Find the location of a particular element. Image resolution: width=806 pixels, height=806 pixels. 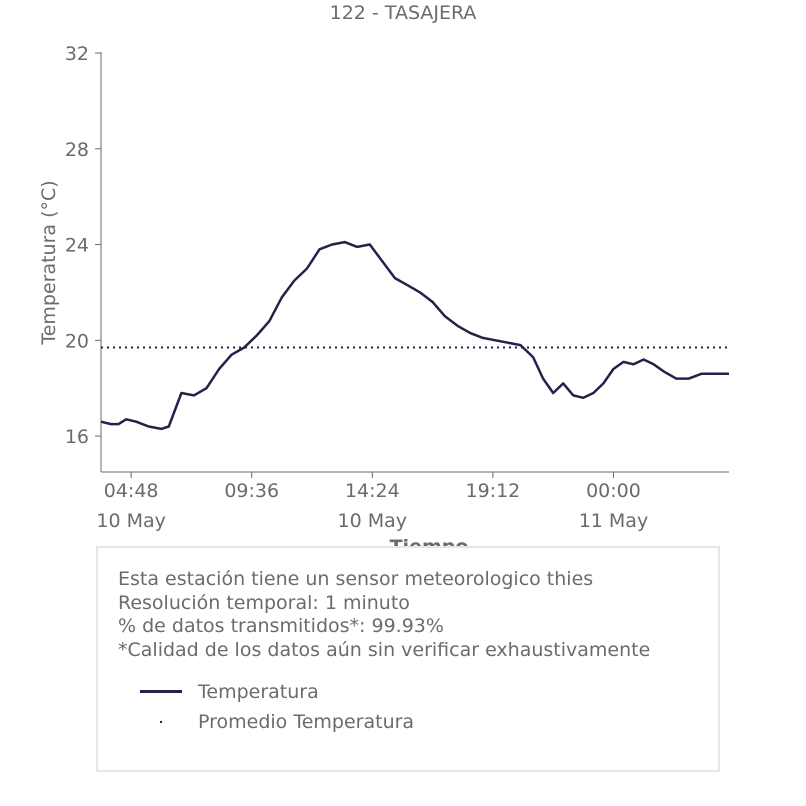

info-line-resolution: Resolución temporal: 1 minuto is located at coordinates (264, 602).